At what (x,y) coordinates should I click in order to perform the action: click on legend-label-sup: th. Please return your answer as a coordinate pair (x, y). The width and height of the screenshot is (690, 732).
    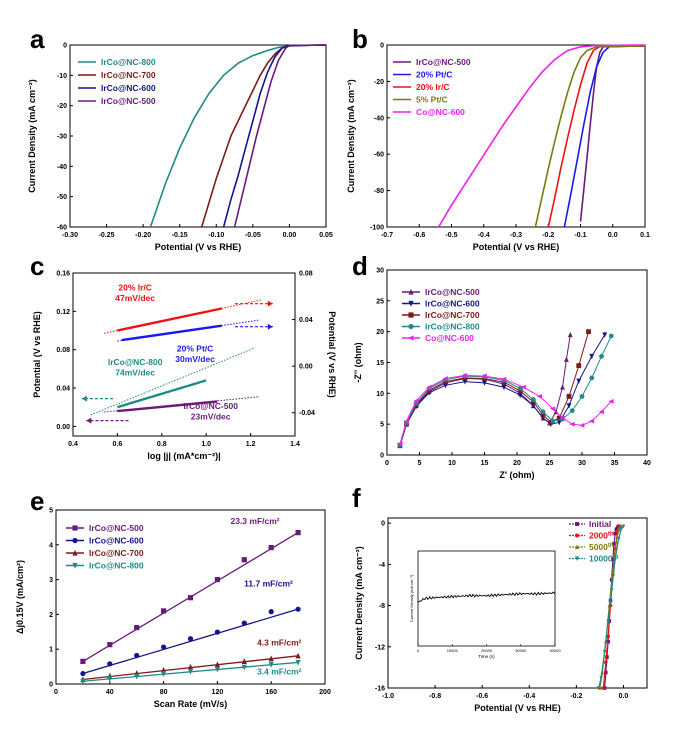
    Looking at the image, I should click on (616, 558).